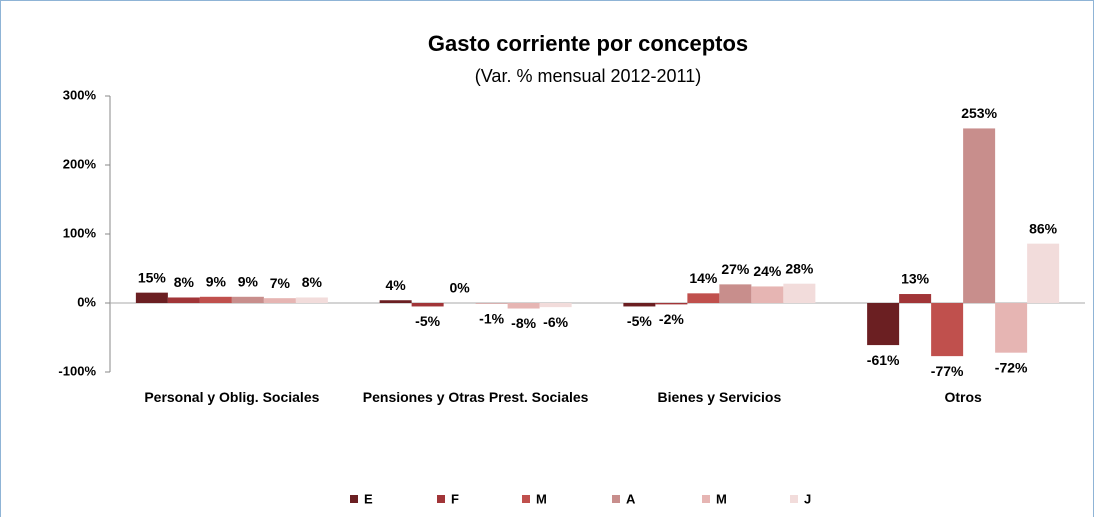 The image size is (1094, 517). What do you see at coordinates (588, 76) in the screenshot?
I see `chart-subtitle: (Var. % mensual 2012-2011)` at bounding box center [588, 76].